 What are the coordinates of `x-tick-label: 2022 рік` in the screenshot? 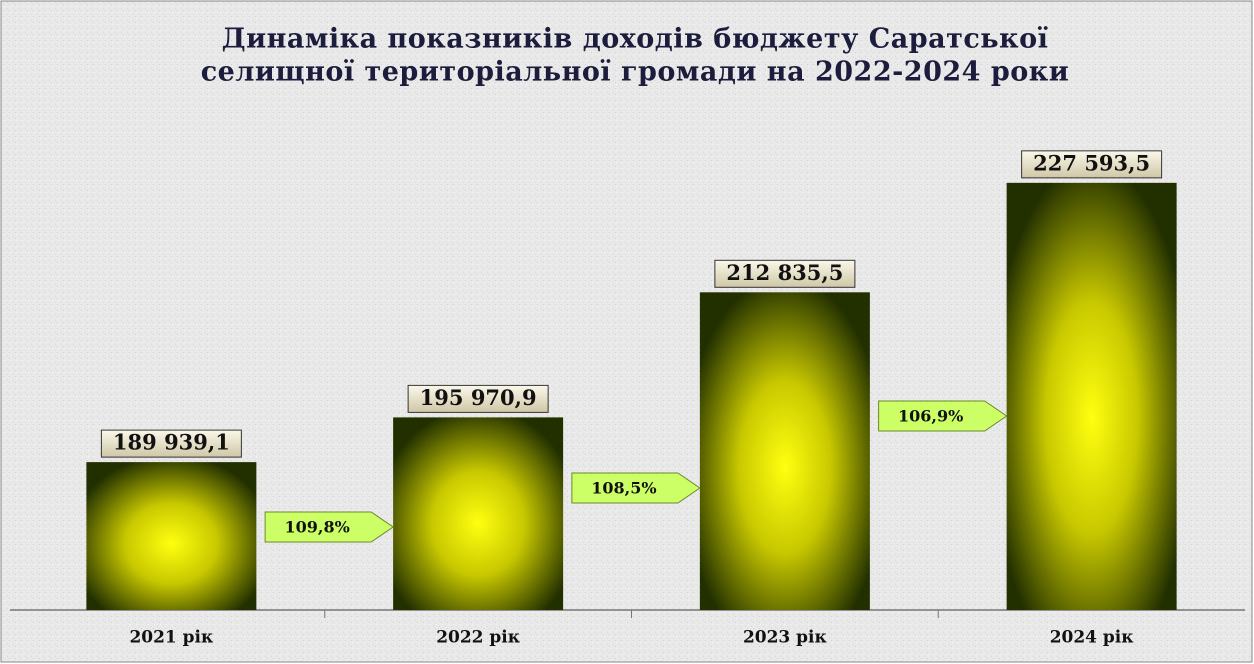 It's located at (478, 638).